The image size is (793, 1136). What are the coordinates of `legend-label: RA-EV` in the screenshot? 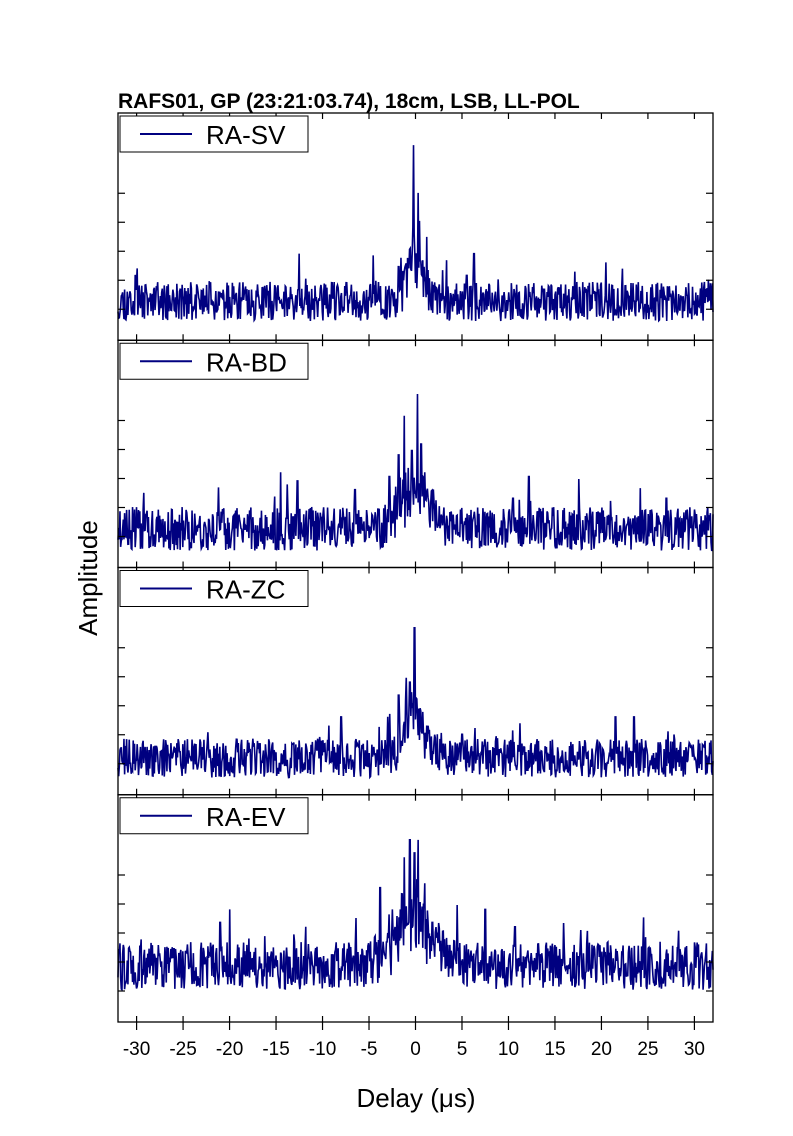 It's located at (246, 817).